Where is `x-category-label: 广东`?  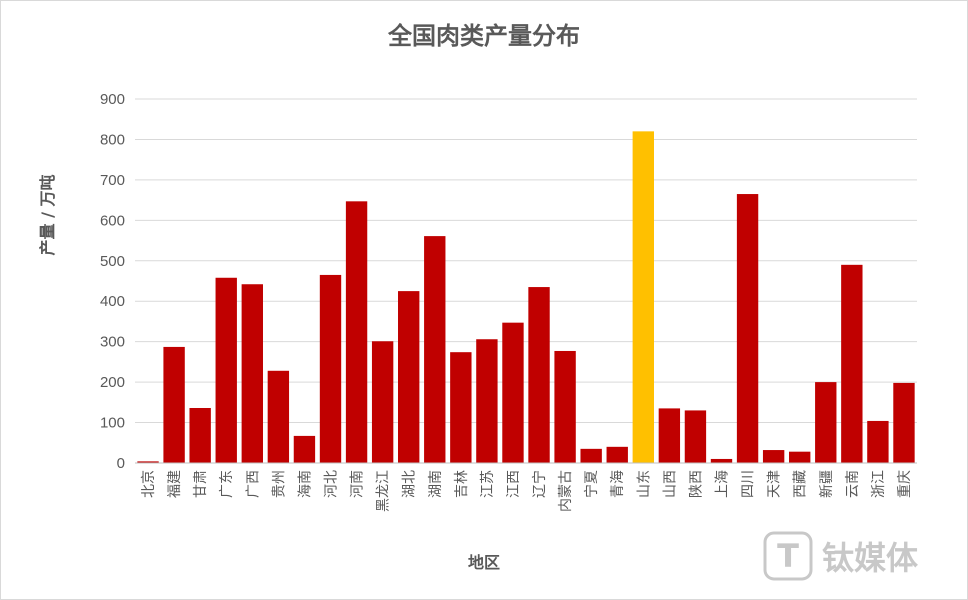 x-category-label: 广东 is located at coordinates (227, 484).